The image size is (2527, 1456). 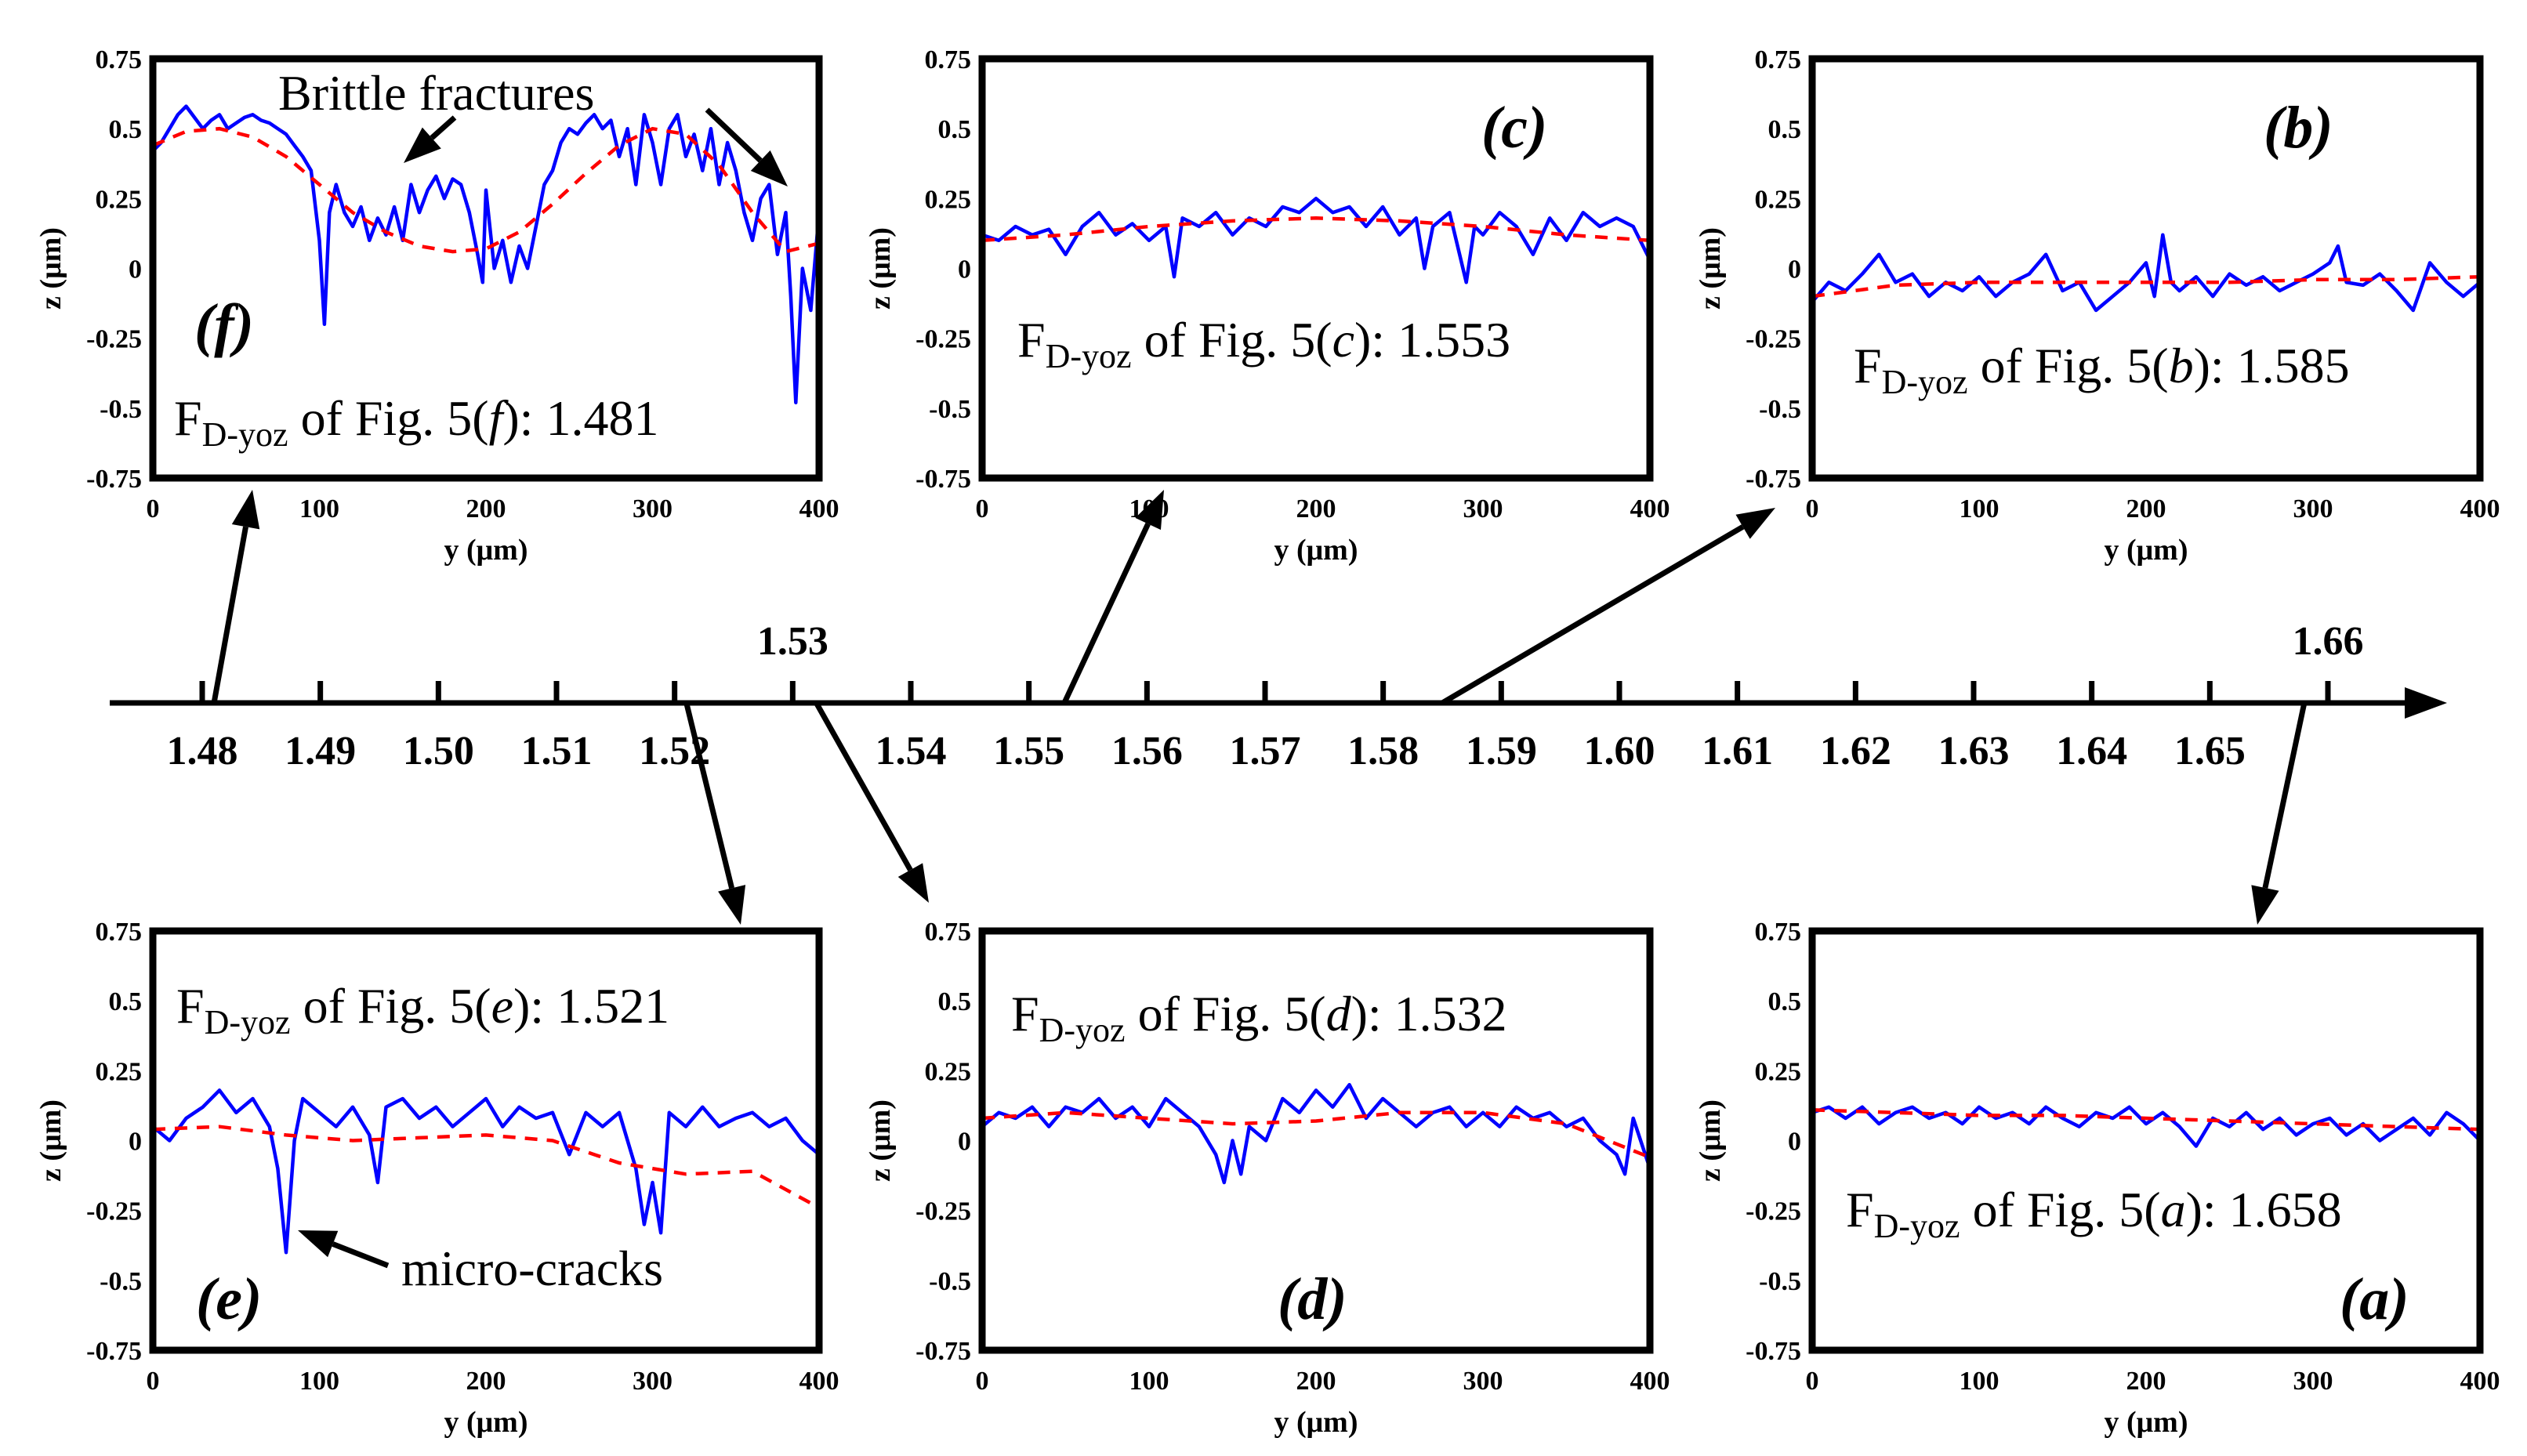 I want to click on number-line-label: 1.49, so click(x=321, y=751).